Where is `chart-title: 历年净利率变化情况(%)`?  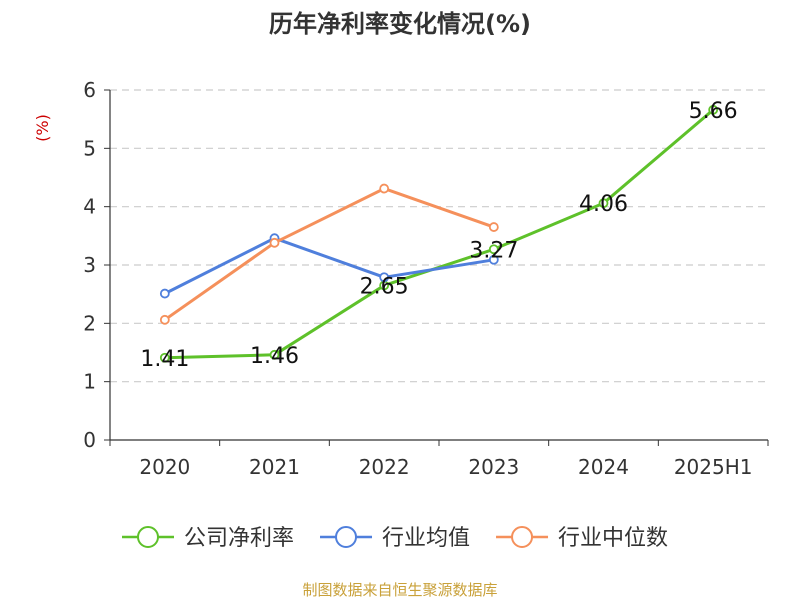 chart-title: 历年净利率变化情况(%) is located at coordinates (400, 24).